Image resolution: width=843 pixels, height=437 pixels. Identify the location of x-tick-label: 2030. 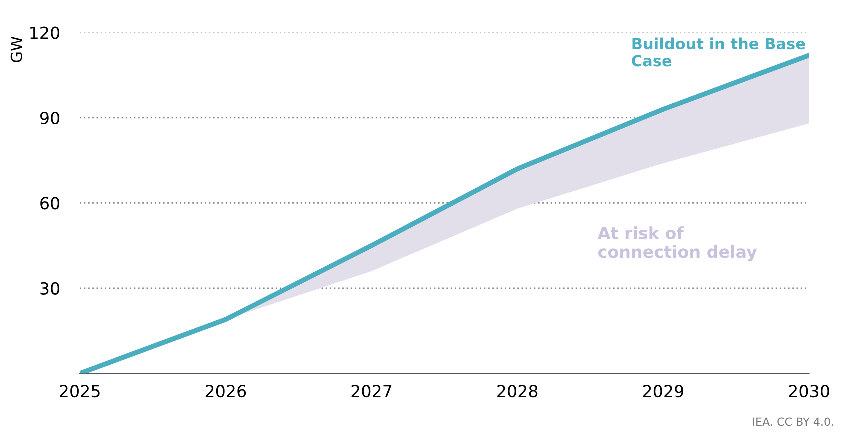
(809, 391).